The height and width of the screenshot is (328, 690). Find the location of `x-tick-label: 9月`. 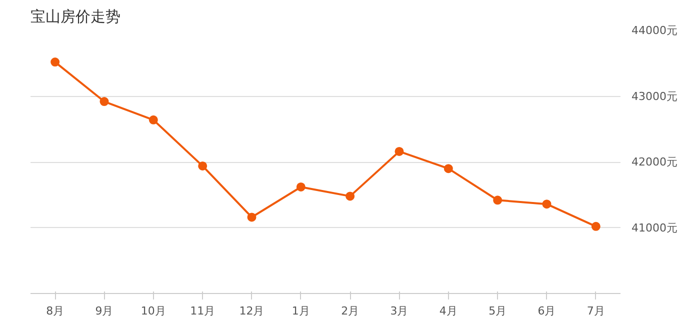

x-tick-label: 9月 is located at coordinates (104, 311).